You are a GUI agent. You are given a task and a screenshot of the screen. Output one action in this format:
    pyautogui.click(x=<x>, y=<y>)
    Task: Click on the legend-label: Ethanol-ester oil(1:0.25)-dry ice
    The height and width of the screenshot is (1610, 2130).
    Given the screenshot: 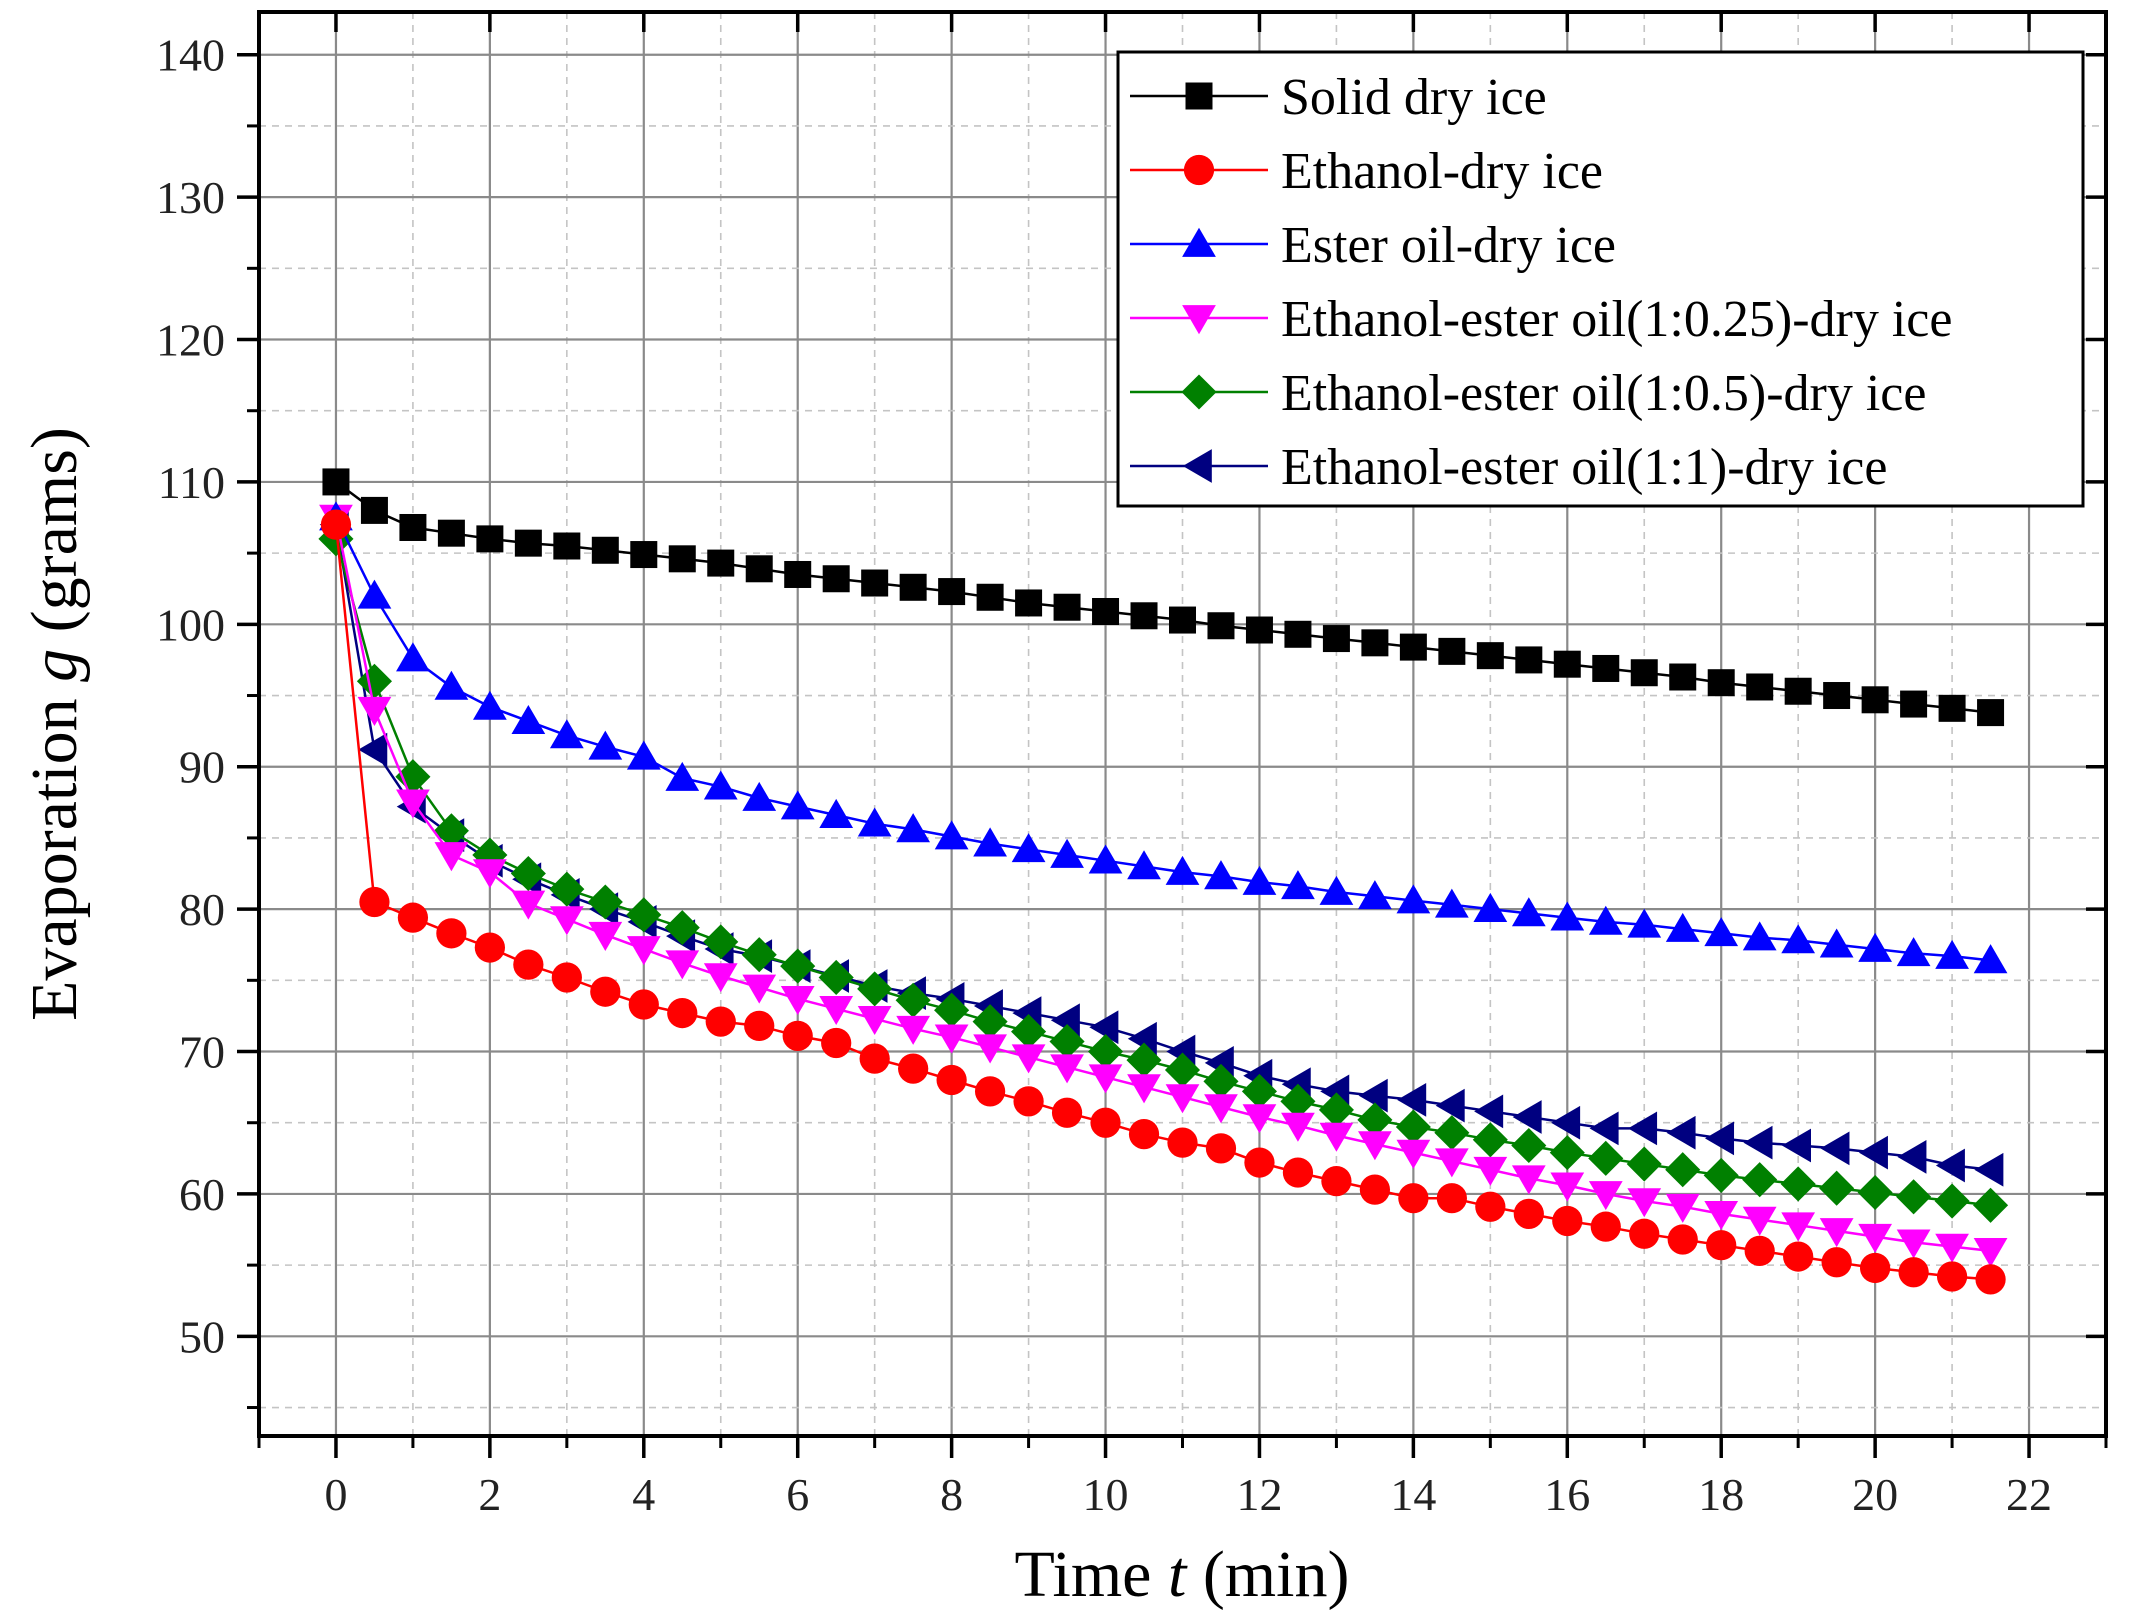 What is the action you would take?
    pyautogui.click(x=1616, y=319)
    